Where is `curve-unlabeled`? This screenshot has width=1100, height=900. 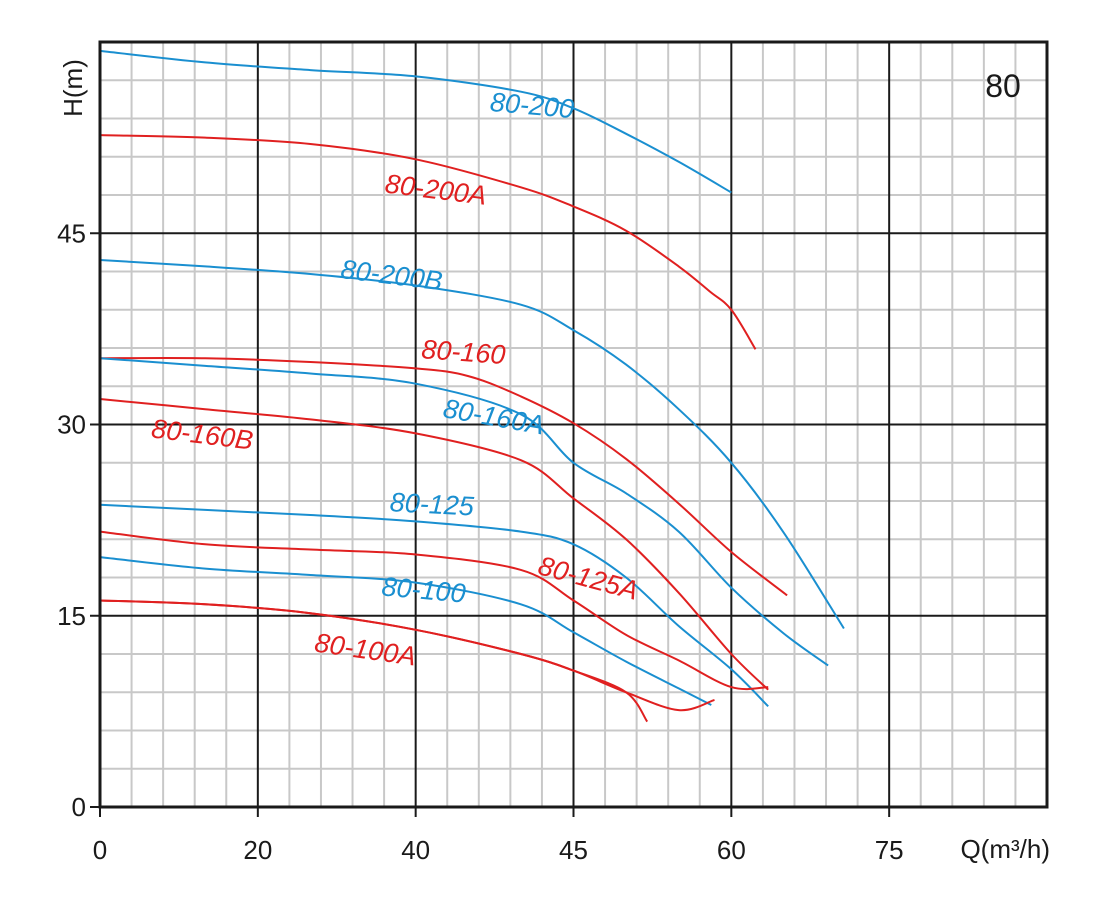 curve-unlabeled is located at coordinates (374, 661).